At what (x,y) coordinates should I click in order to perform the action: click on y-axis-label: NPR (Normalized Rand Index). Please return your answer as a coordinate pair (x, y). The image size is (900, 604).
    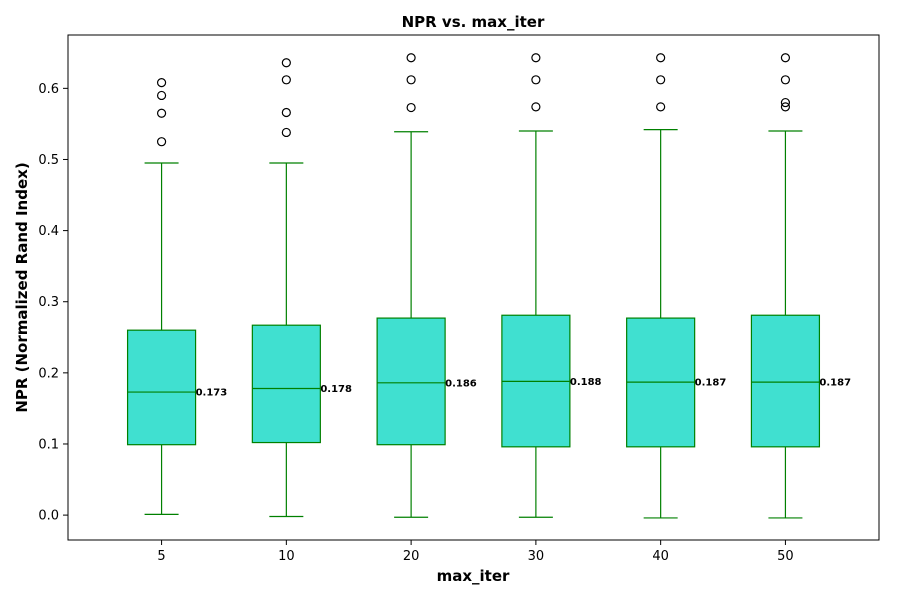
    Looking at the image, I should click on (22, 287).